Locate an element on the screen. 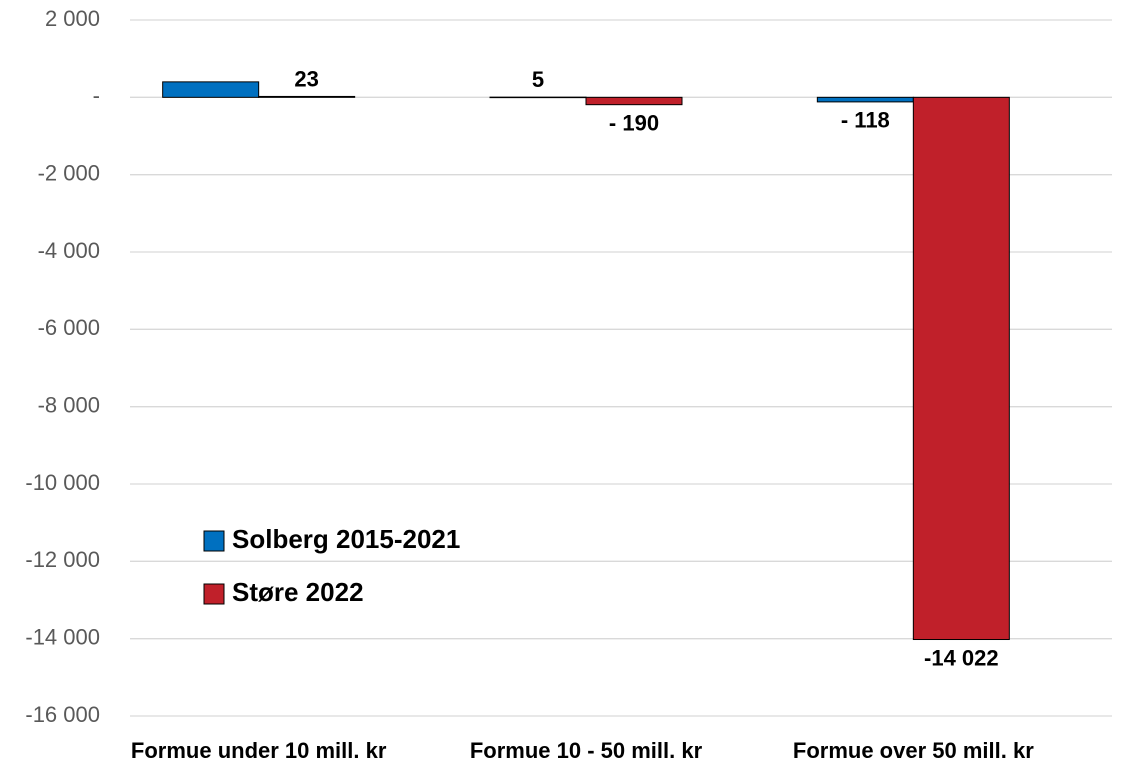 The width and height of the screenshot is (1126, 766). x-tick-label: Formue under 10 mill. kr is located at coordinates (259, 750).